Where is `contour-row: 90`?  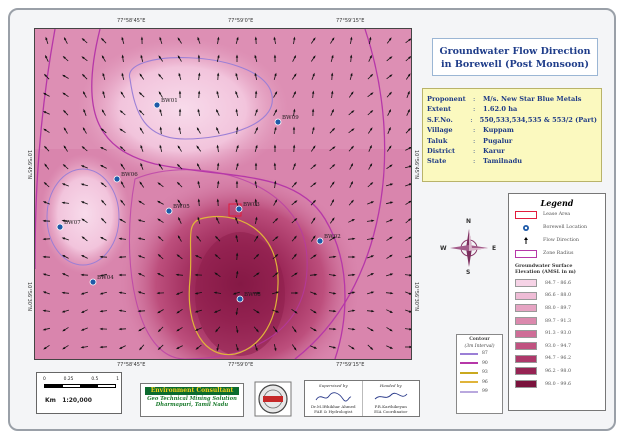
contour-row: 90 is located at coordinates (479, 364).